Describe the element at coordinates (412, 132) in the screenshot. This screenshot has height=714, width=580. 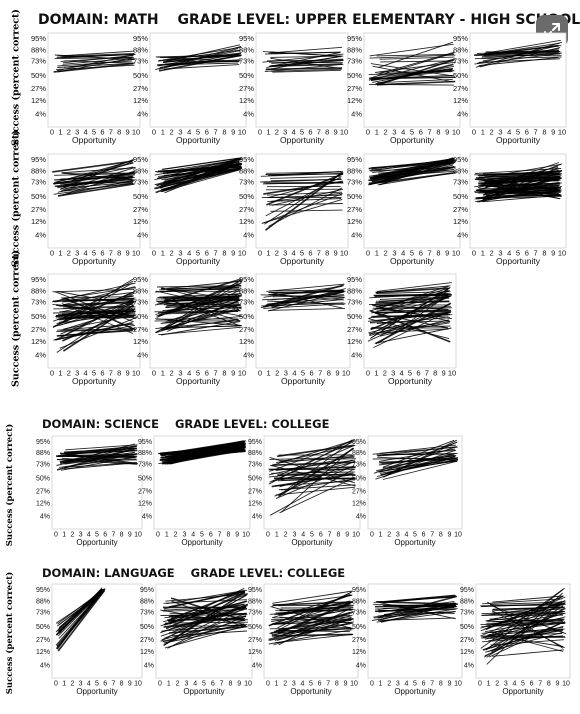
I see `x-tick-label: 5` at that location.